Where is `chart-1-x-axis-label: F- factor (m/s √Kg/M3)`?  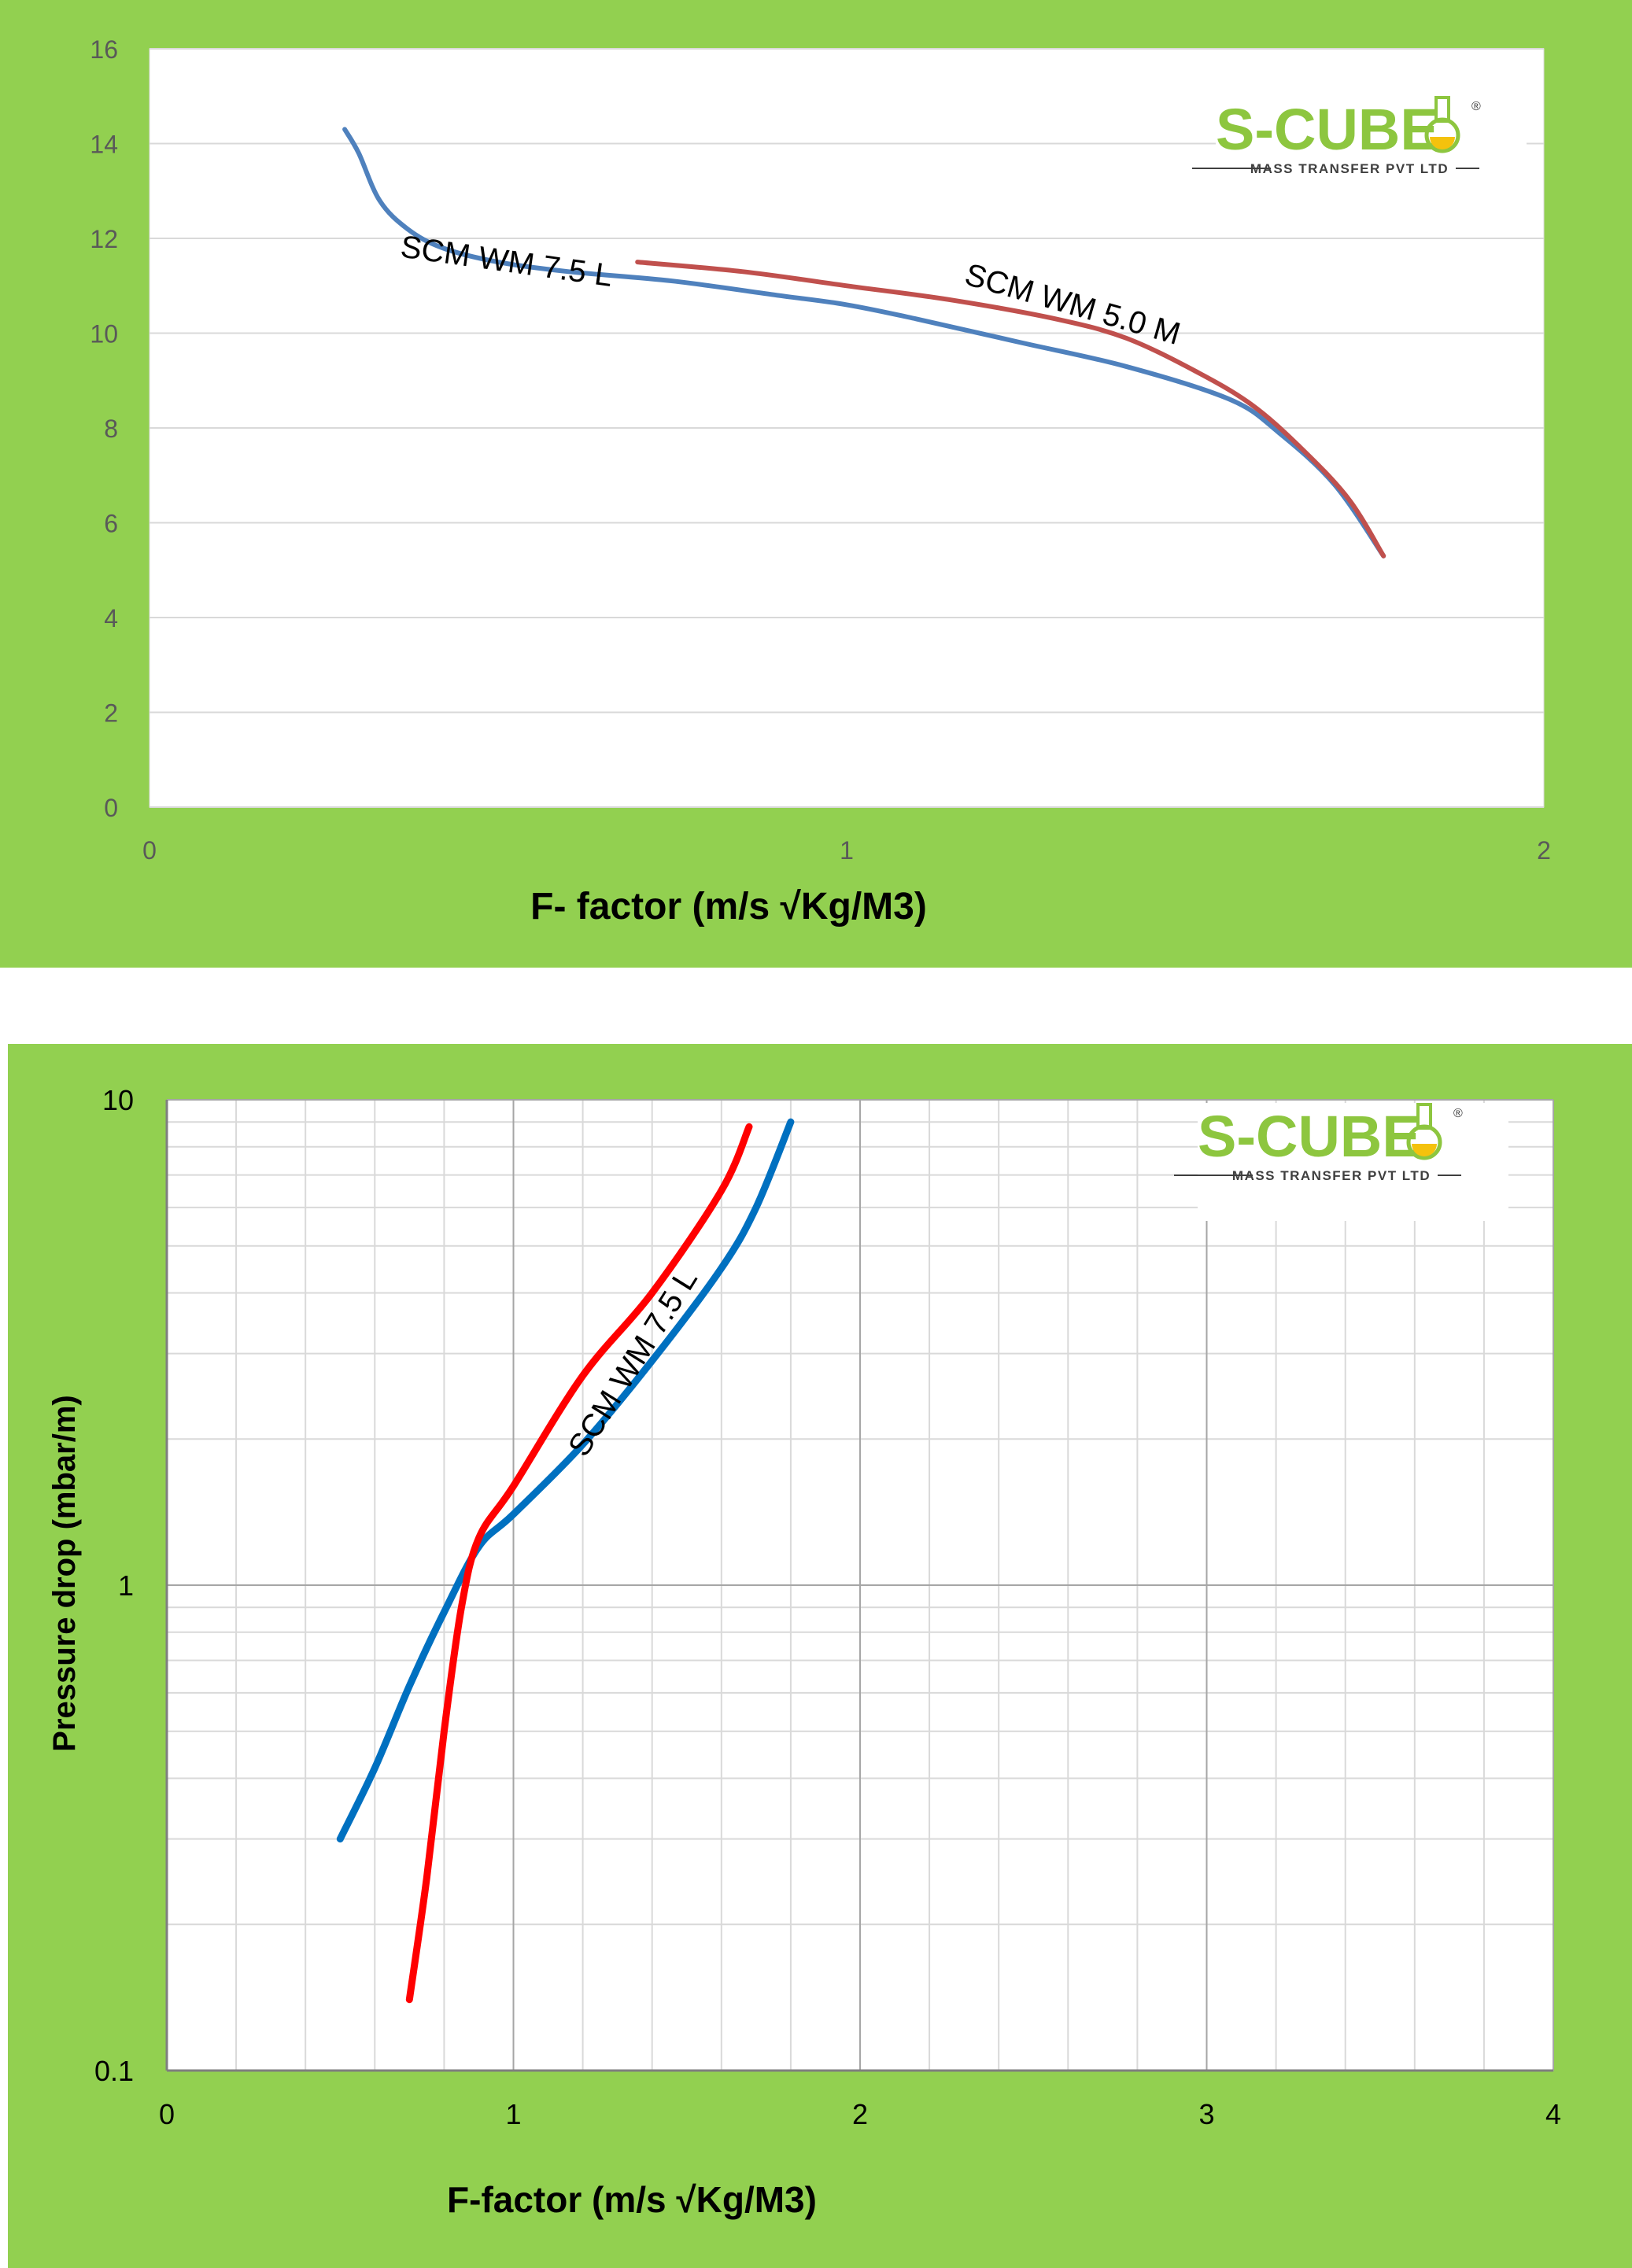 chart-1-x-axis-label: F- factor (m/s √Kg/M3) is located at coordinates (728, 906).